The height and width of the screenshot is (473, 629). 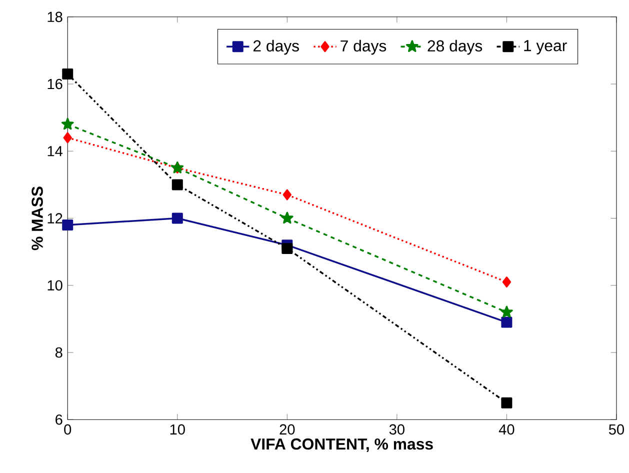 I want to click on legend-label: 2 days, so click(x=276, y=47).